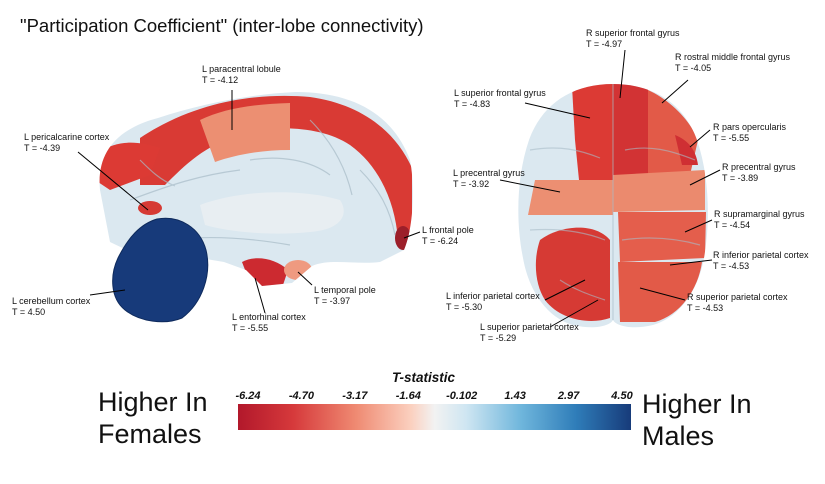  What do you see at coordinates (630, 134) in the screenshot?
I see `r-superior-frontal-region` at bounding box center [630, 134].